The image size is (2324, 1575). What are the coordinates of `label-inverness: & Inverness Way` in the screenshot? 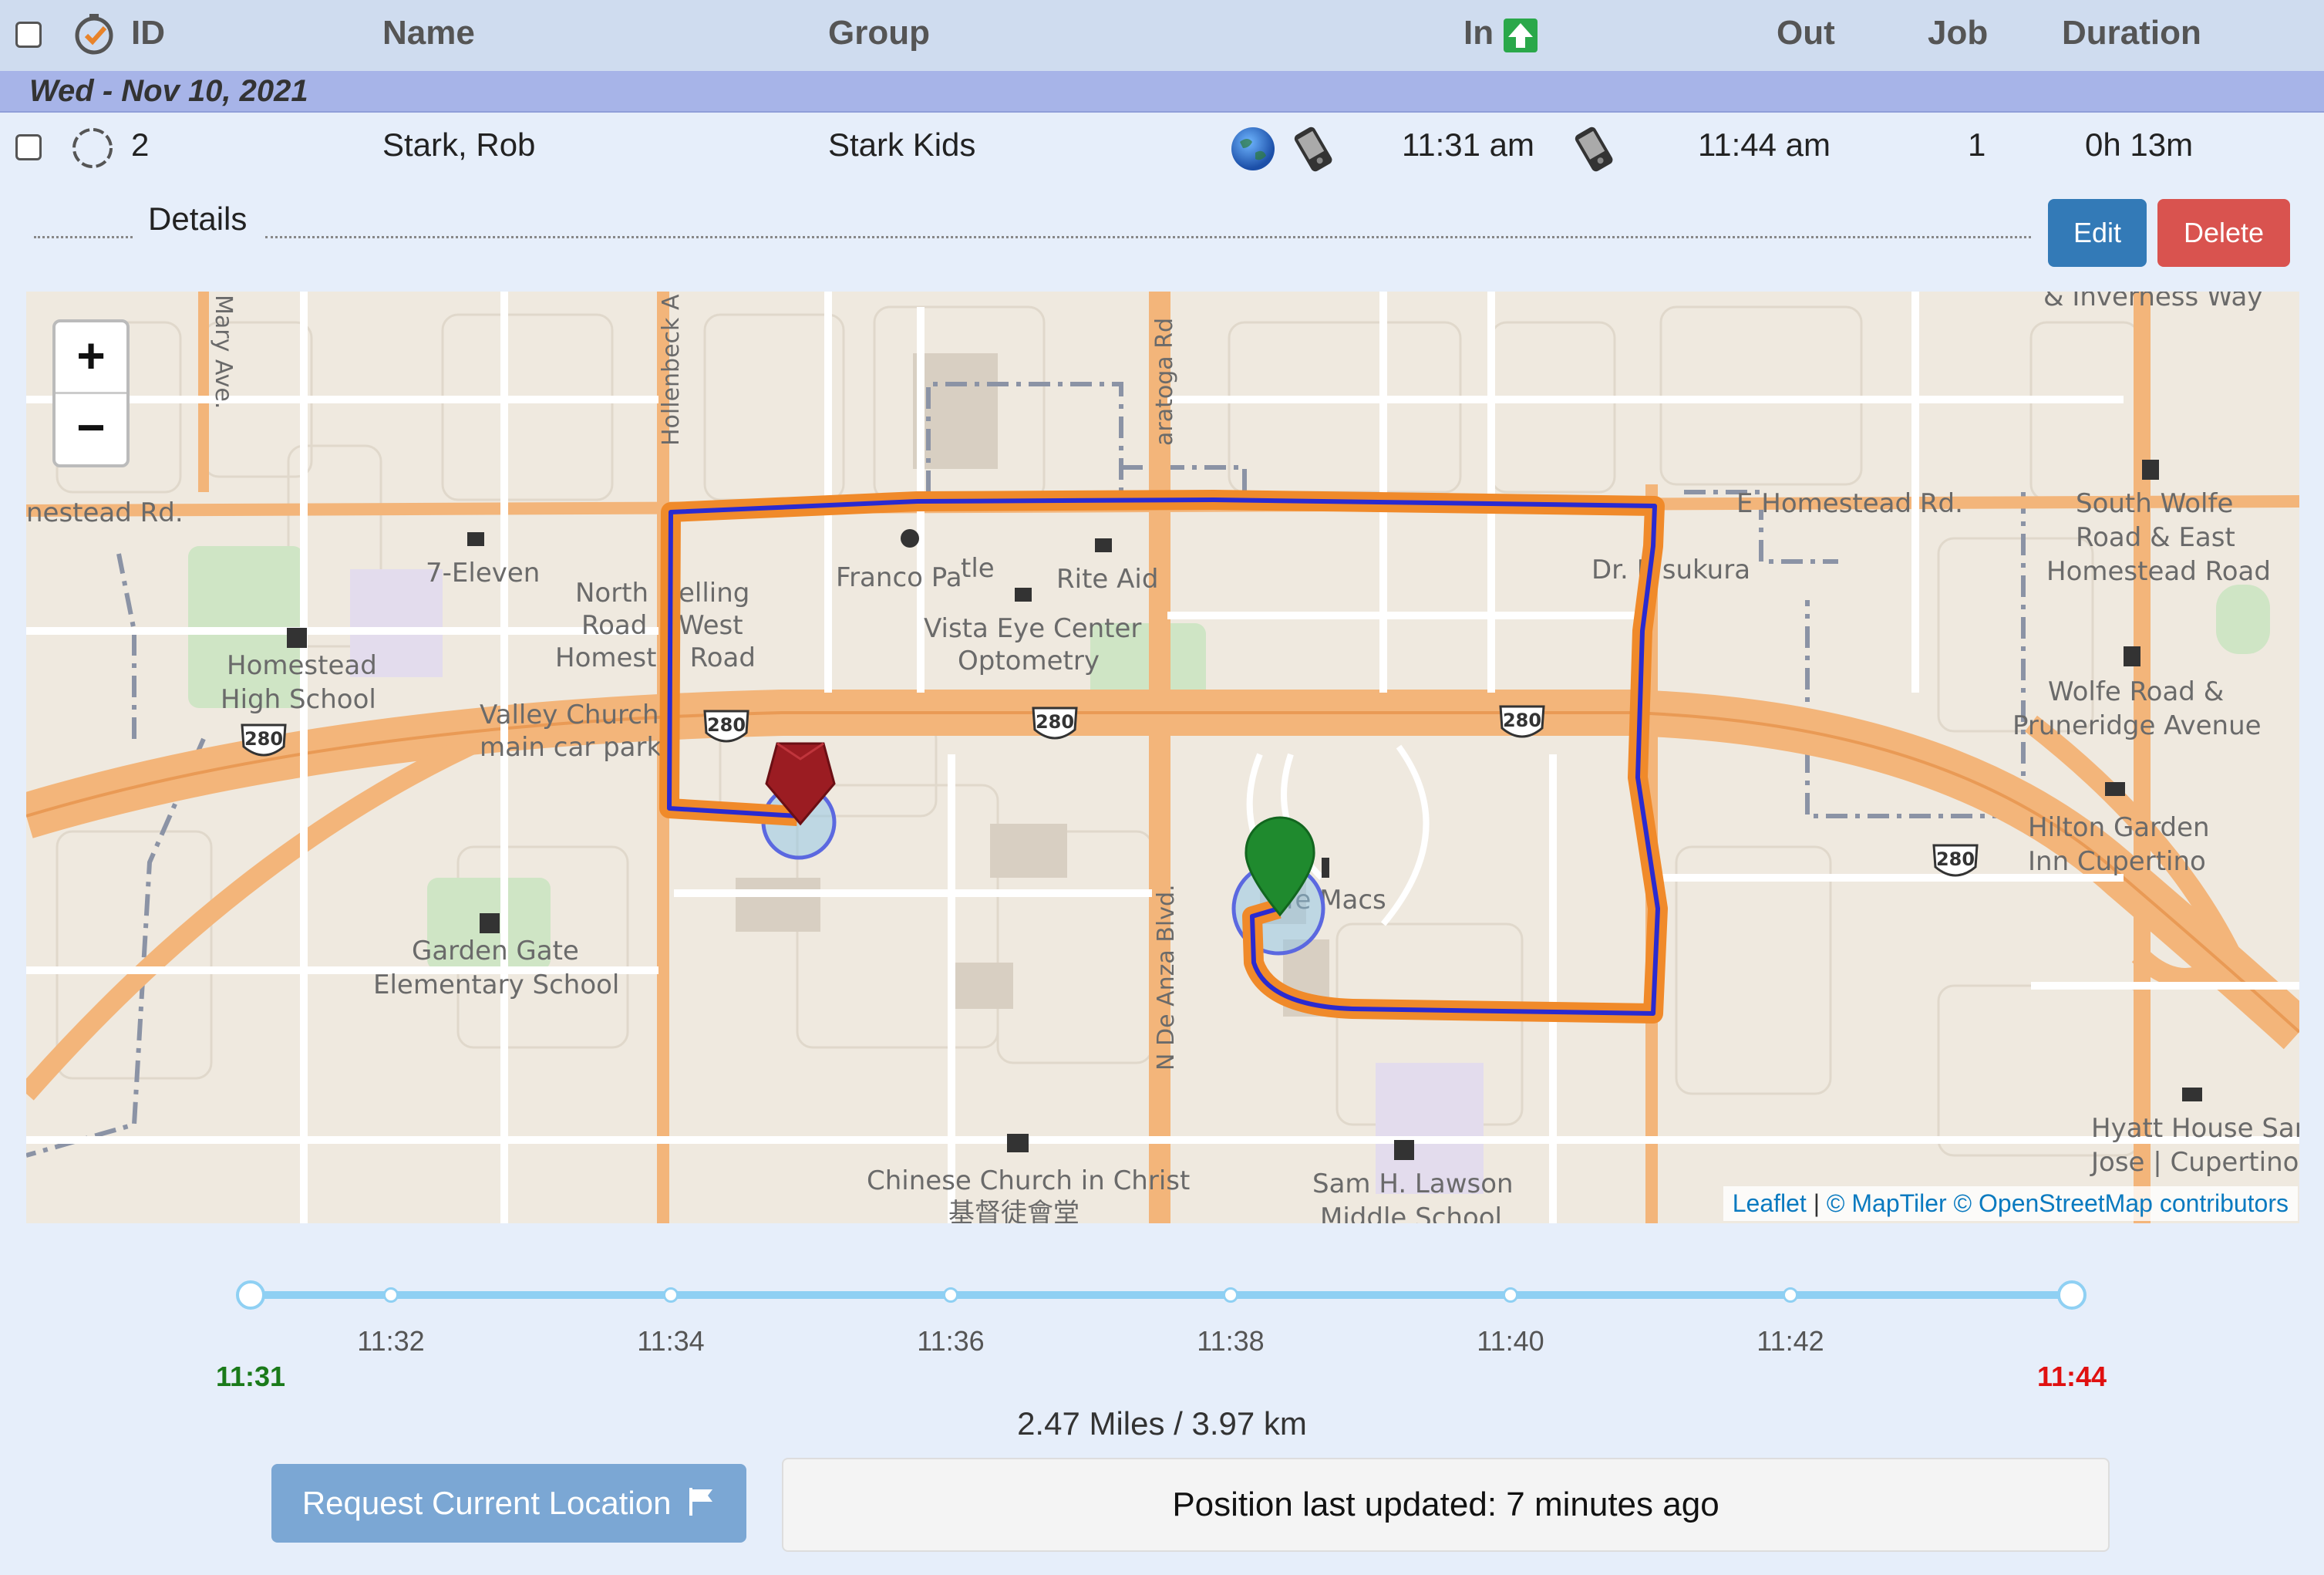 It's located at (2152, 302).